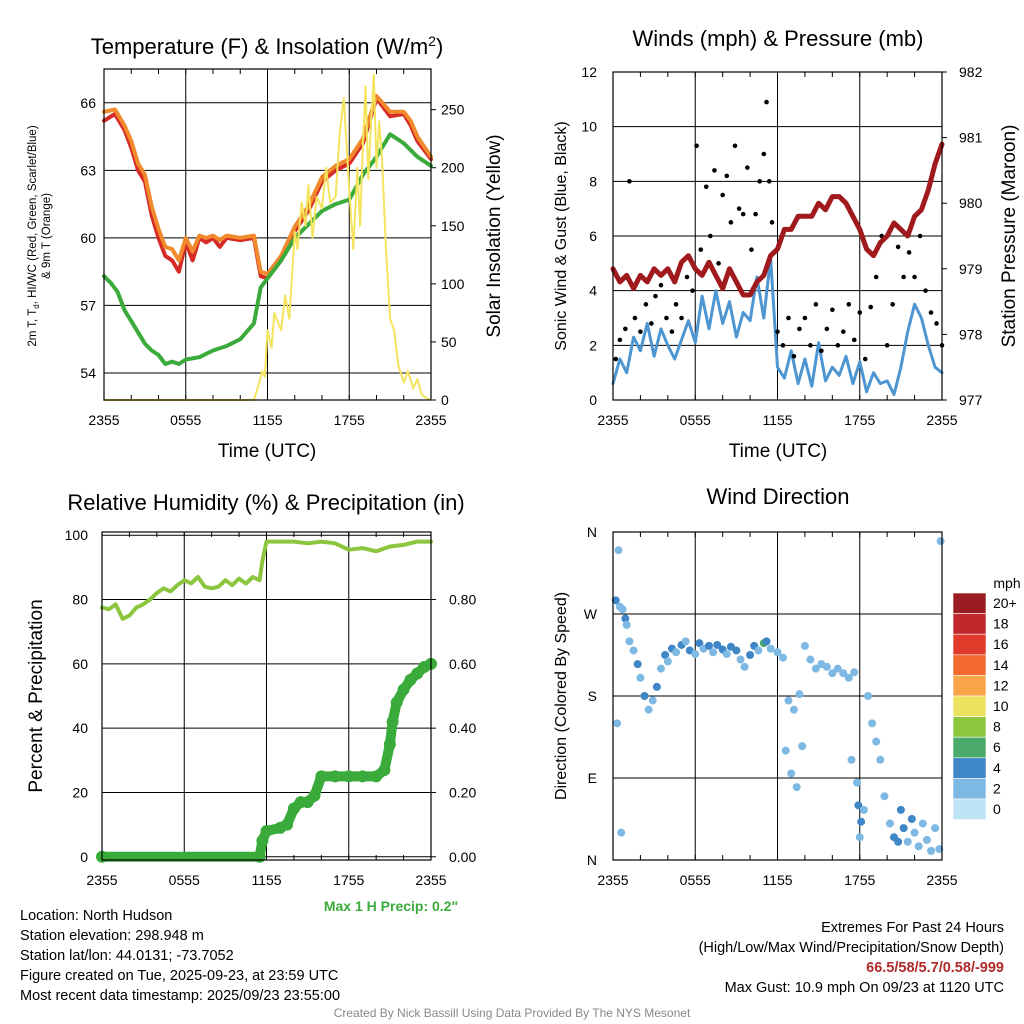 This screenshot has height=1024, width=1024. I want to click on insolation-ytick-label: 0, so click(445, 400).